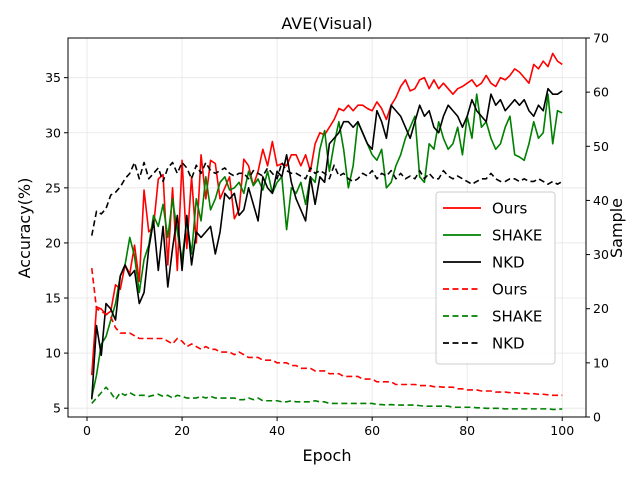 The image size is (640, 480). What do you see at coordinates (601, 362) in the screenshot?
I see `y2-tick-label: 10` at bounding box center [601, 362].